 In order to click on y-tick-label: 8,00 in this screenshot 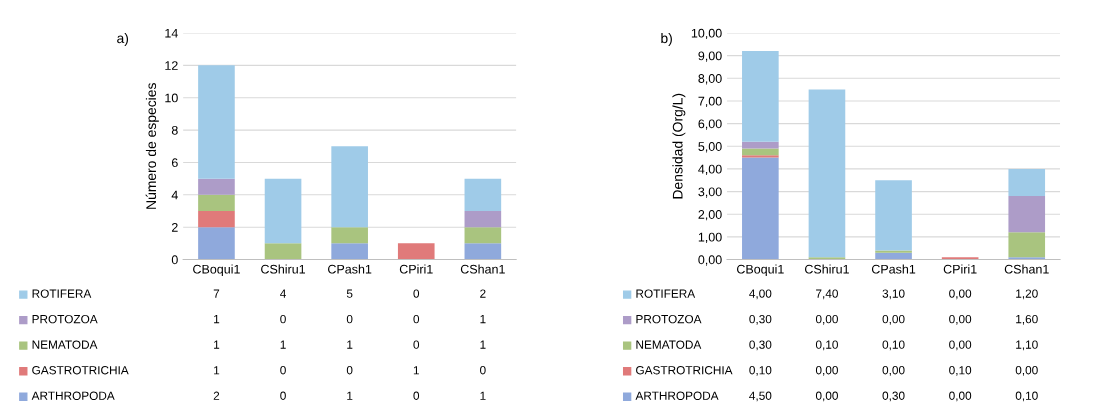, I will do `click(710, 79)`.